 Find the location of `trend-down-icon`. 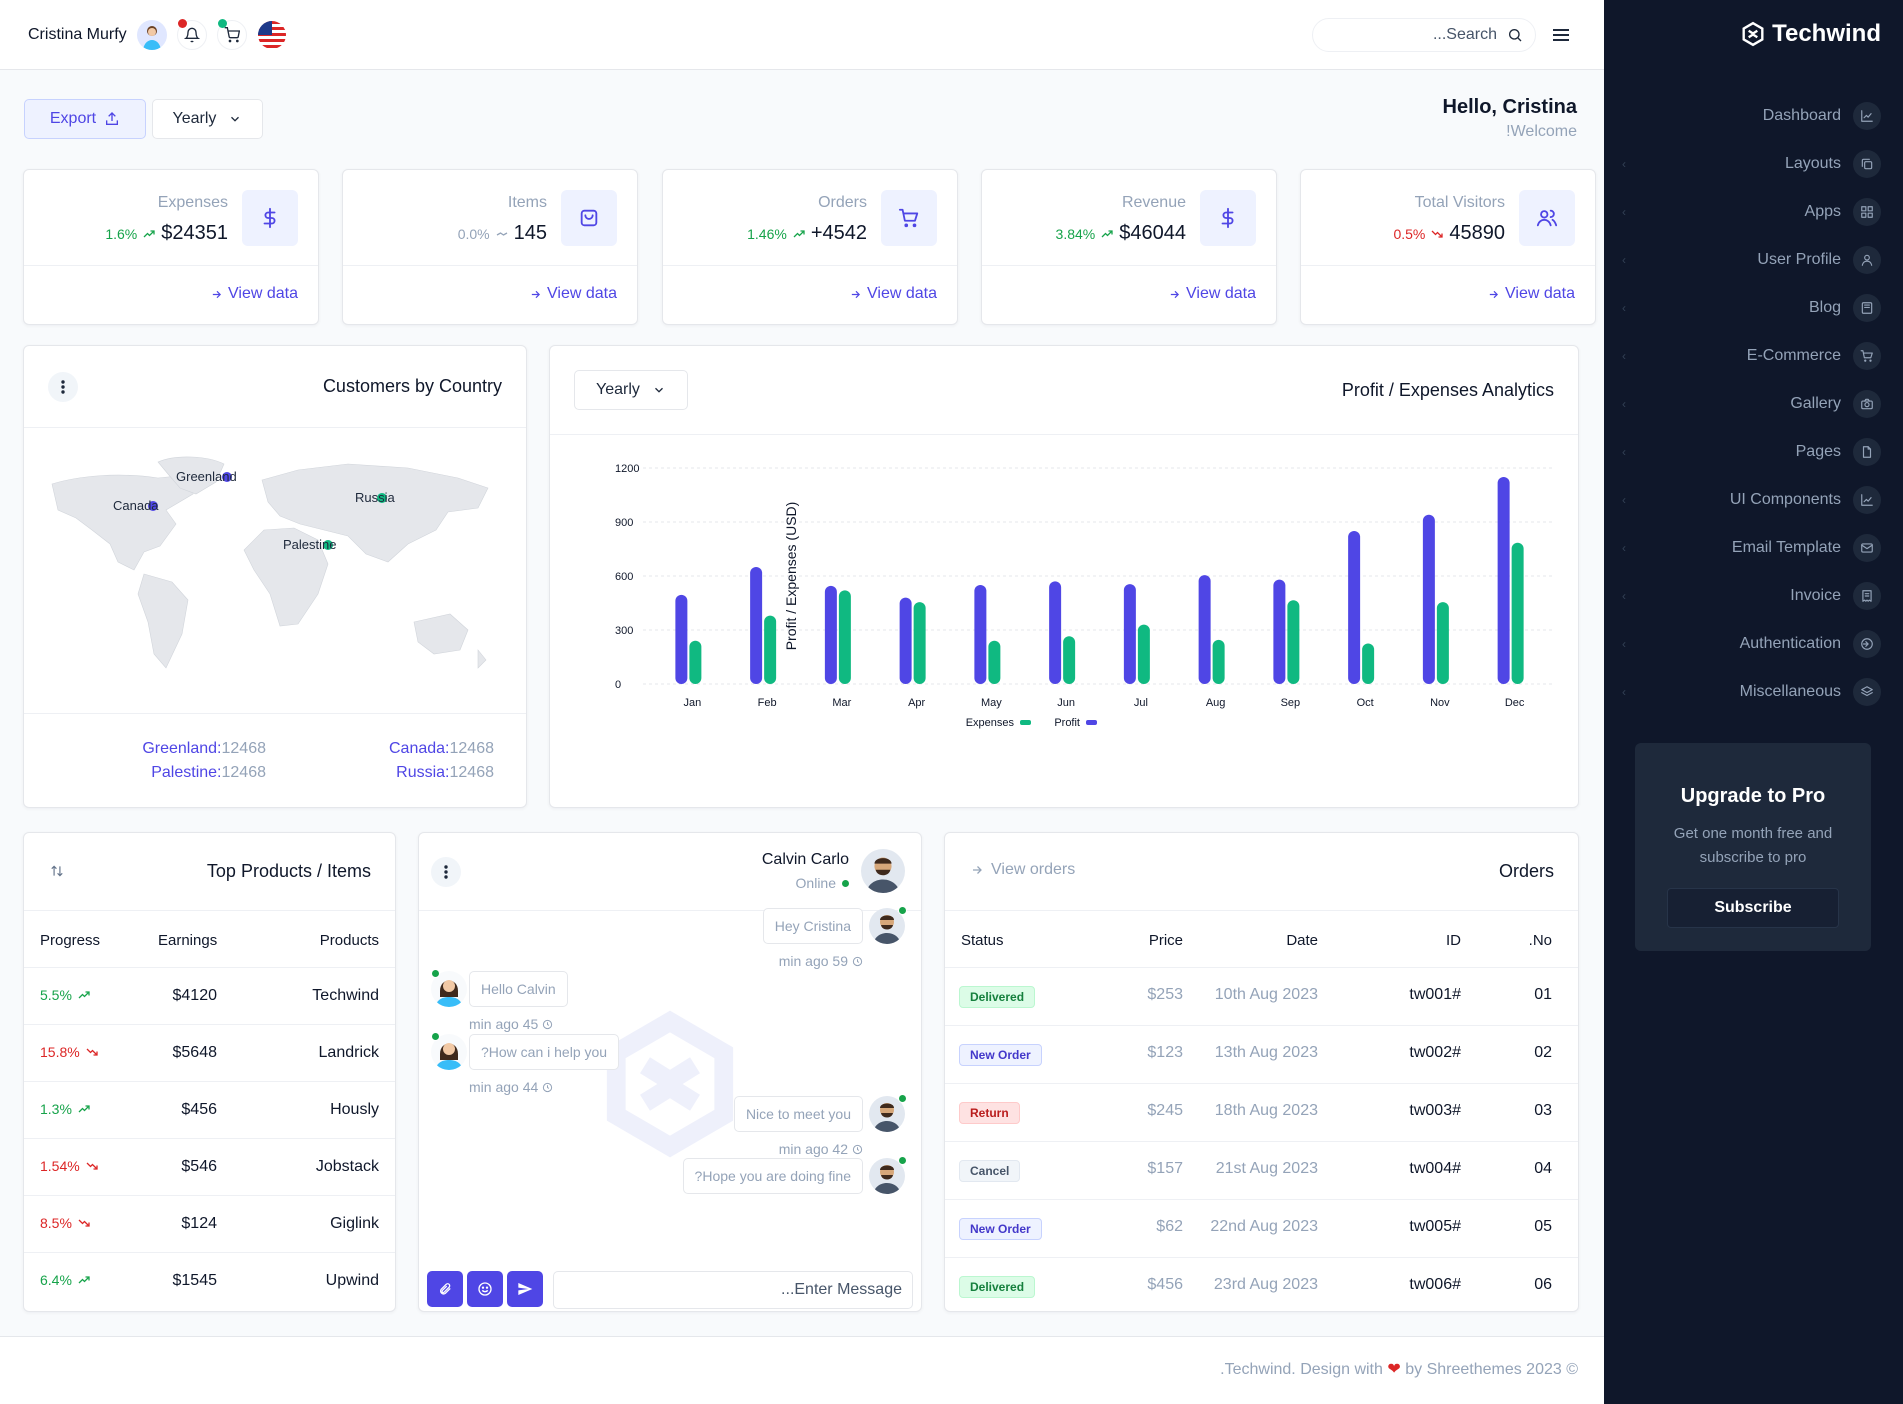

trend-down-icon is located at coordinates (92, 1052).